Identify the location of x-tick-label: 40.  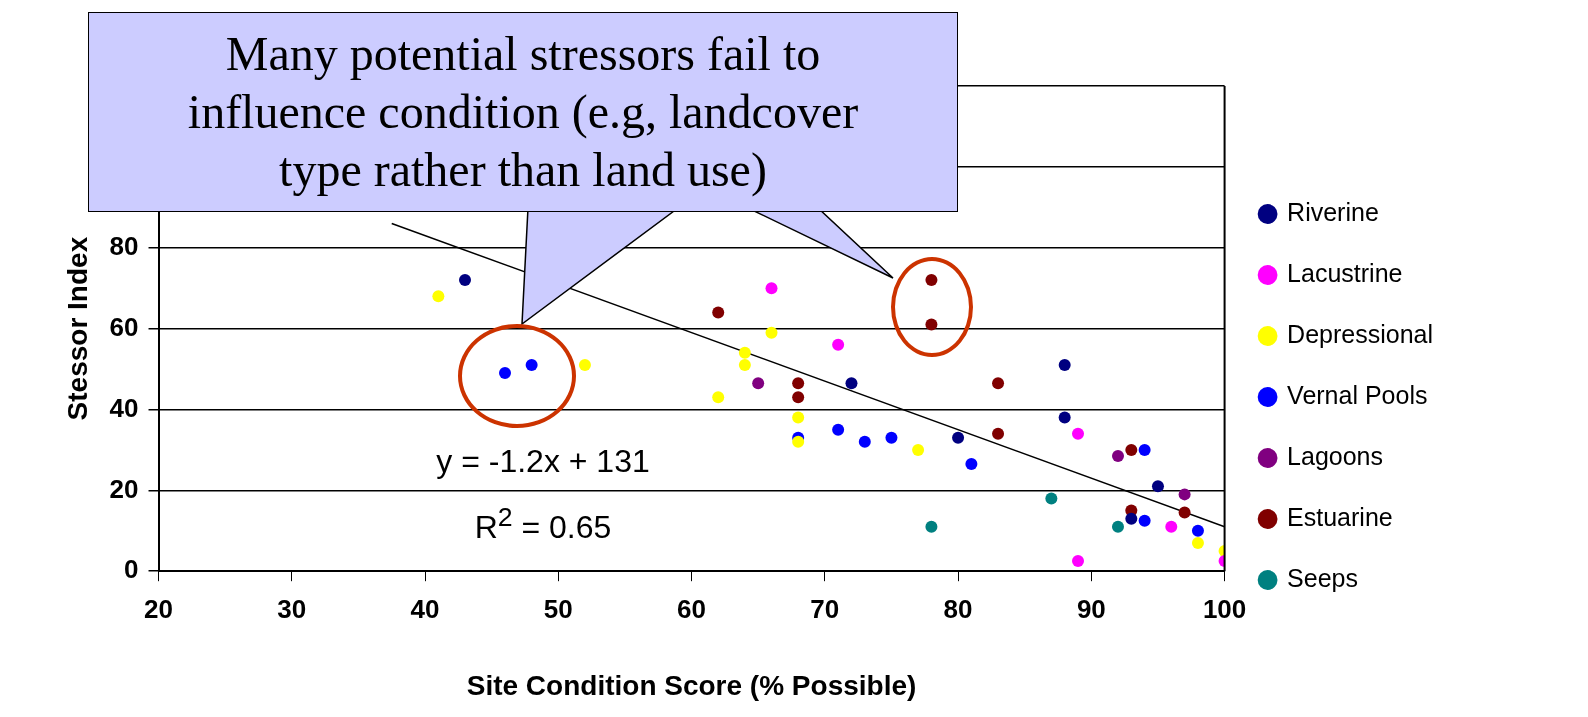
(425, 608).